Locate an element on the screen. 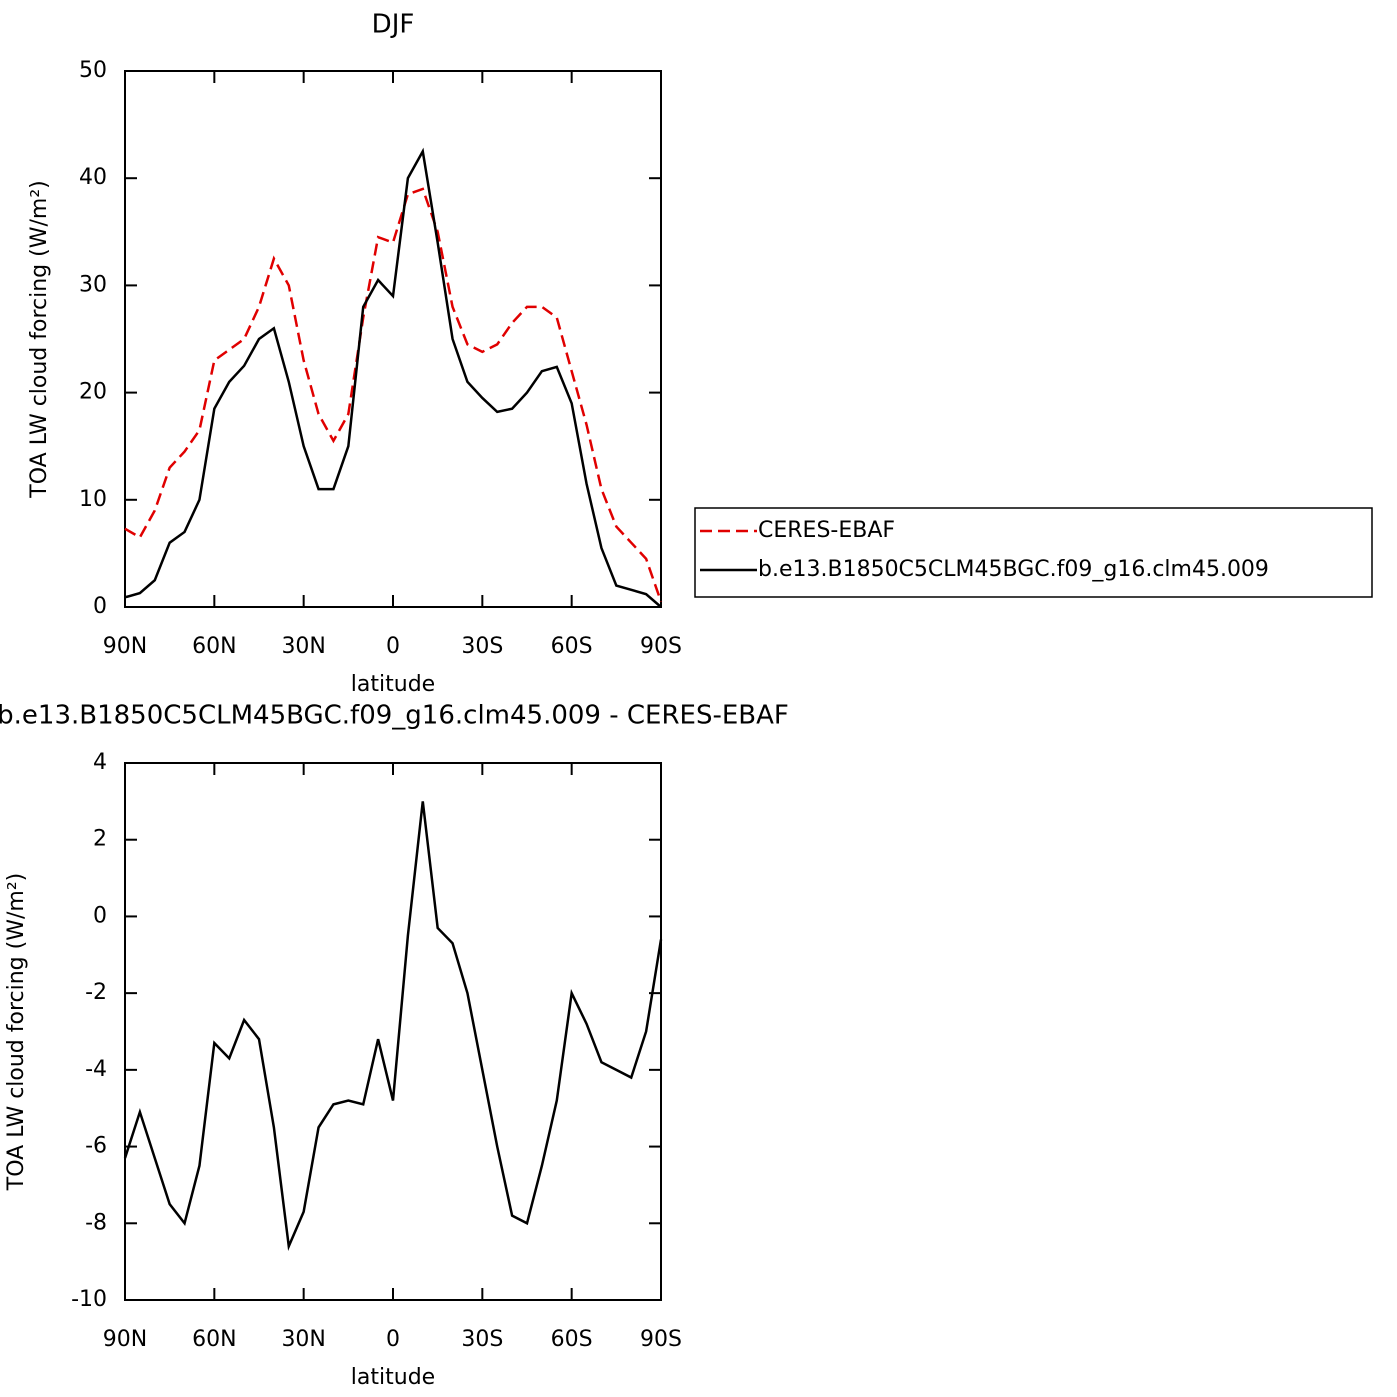 The width and height of the screenshot is (1397, 1397). y-tick-label: -8 is located at coordinates (96, 1222).